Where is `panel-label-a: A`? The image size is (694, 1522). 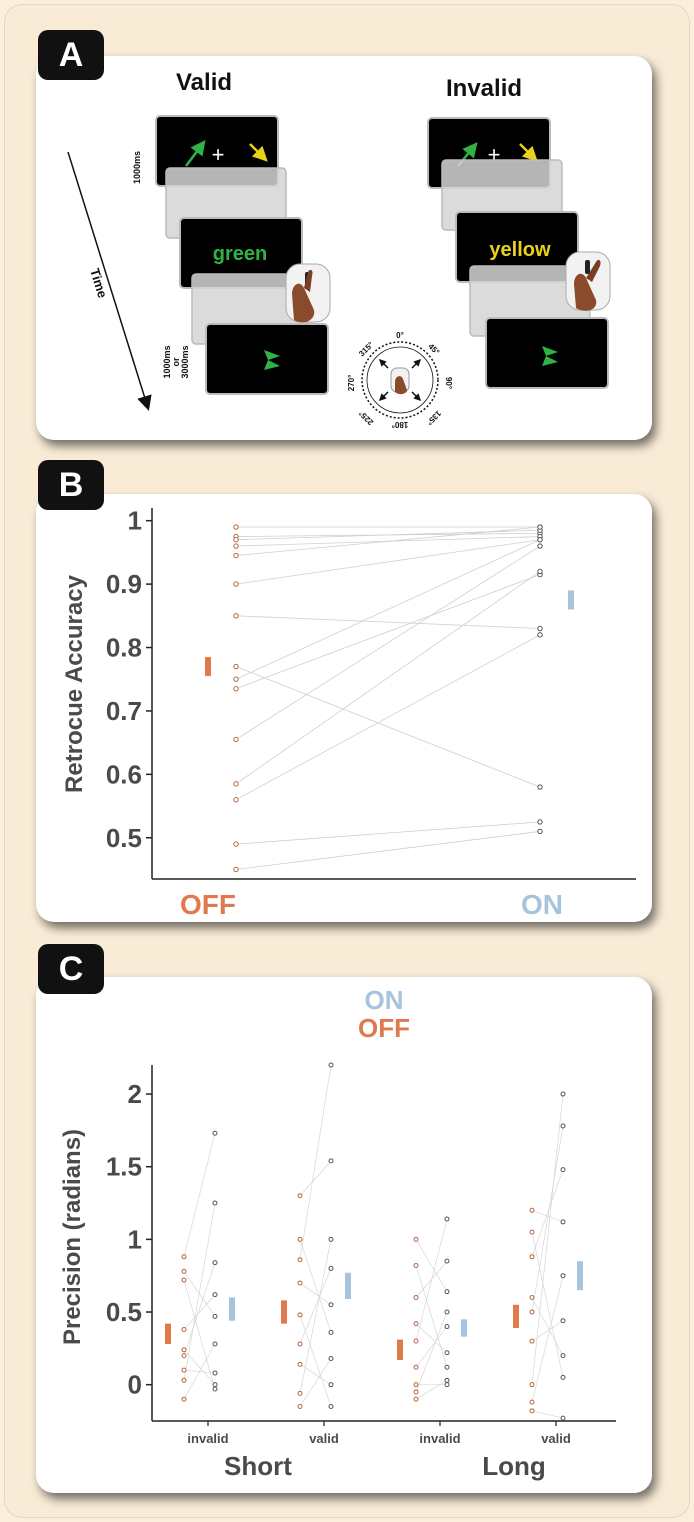
panel-label-a: A is located at coordinates (71, 55).